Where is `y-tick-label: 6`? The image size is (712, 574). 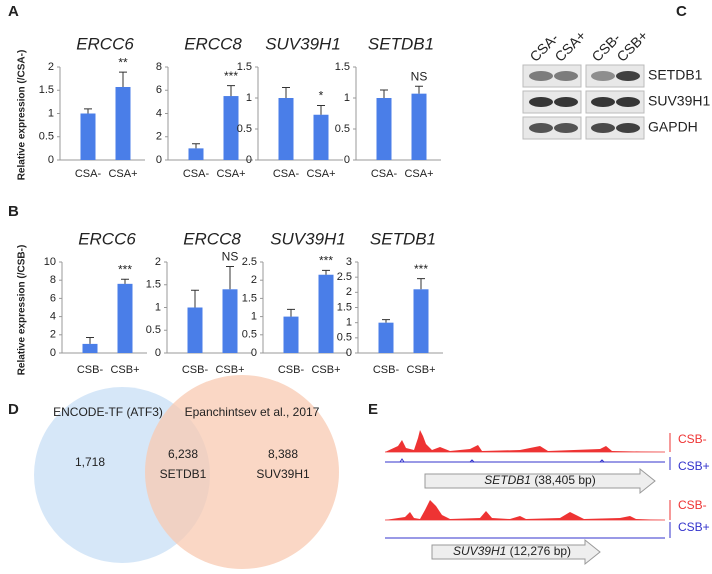 y-tick-label: 6 is located at coordinates (53, 298).